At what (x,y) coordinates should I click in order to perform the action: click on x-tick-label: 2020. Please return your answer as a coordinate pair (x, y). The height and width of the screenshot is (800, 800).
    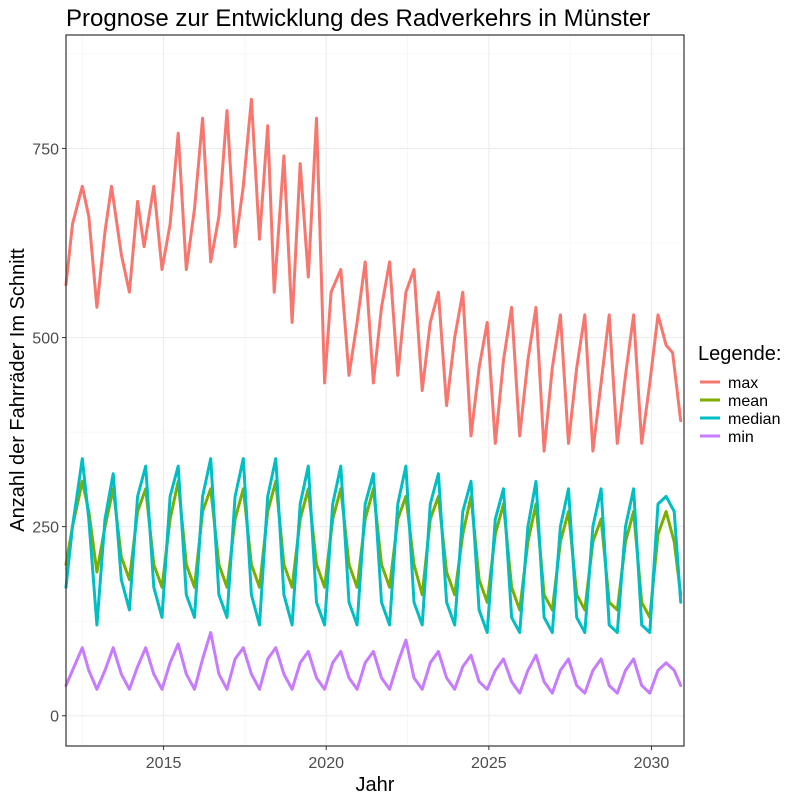
    Looking at the image, I should click on (326, 763).